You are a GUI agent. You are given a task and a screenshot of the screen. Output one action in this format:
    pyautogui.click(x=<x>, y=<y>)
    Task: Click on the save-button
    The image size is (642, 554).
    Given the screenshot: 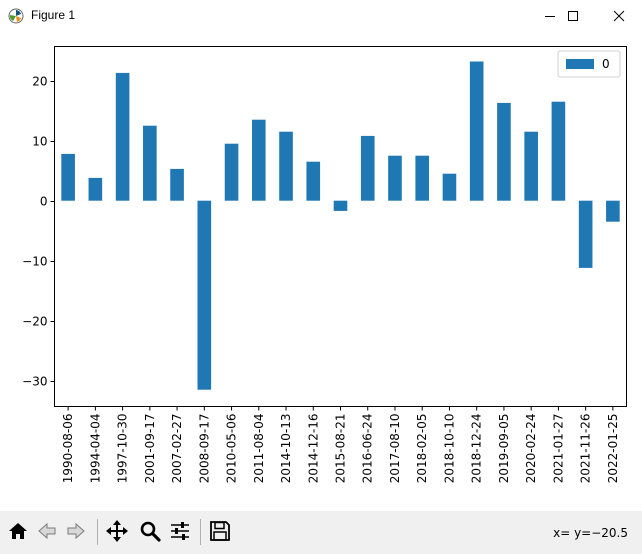 What is the action you would take?
    pyautogui.click(x=220, y=531)
    